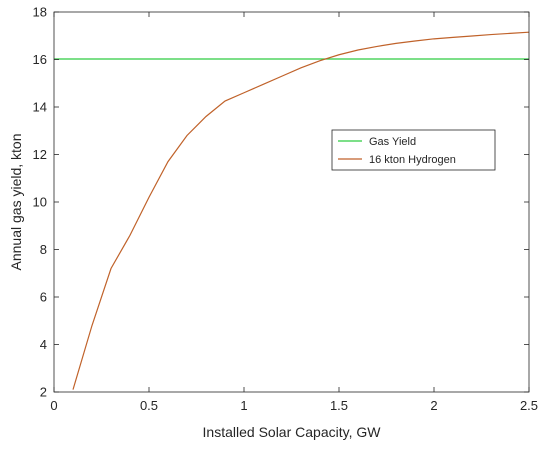 Image resolution: width=550 pixels, height=451 pixels. I want to click on x-tick-label: 0.5, so click(149, 405).